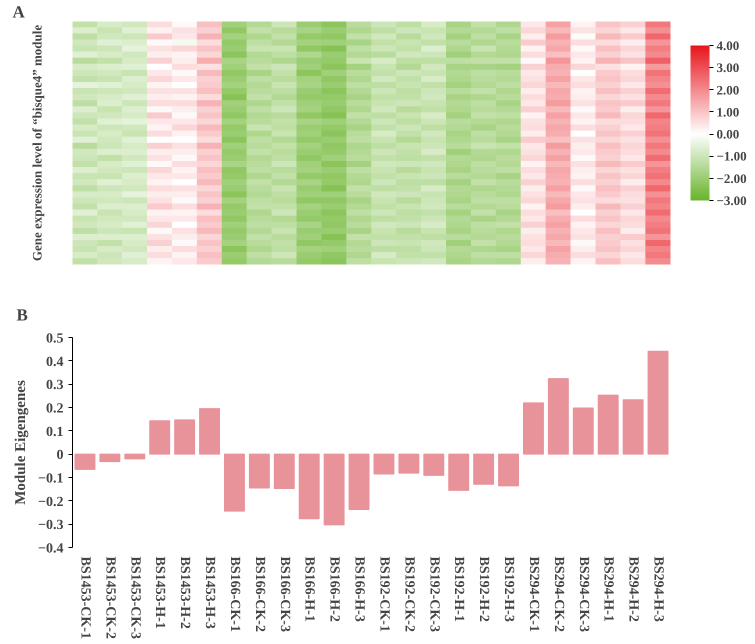 The height and width of the screenshot is (644, 755). Describe the element at coordinates (728, 112) in the screenshot. I see `color-bar-label: 1.00` at that location.